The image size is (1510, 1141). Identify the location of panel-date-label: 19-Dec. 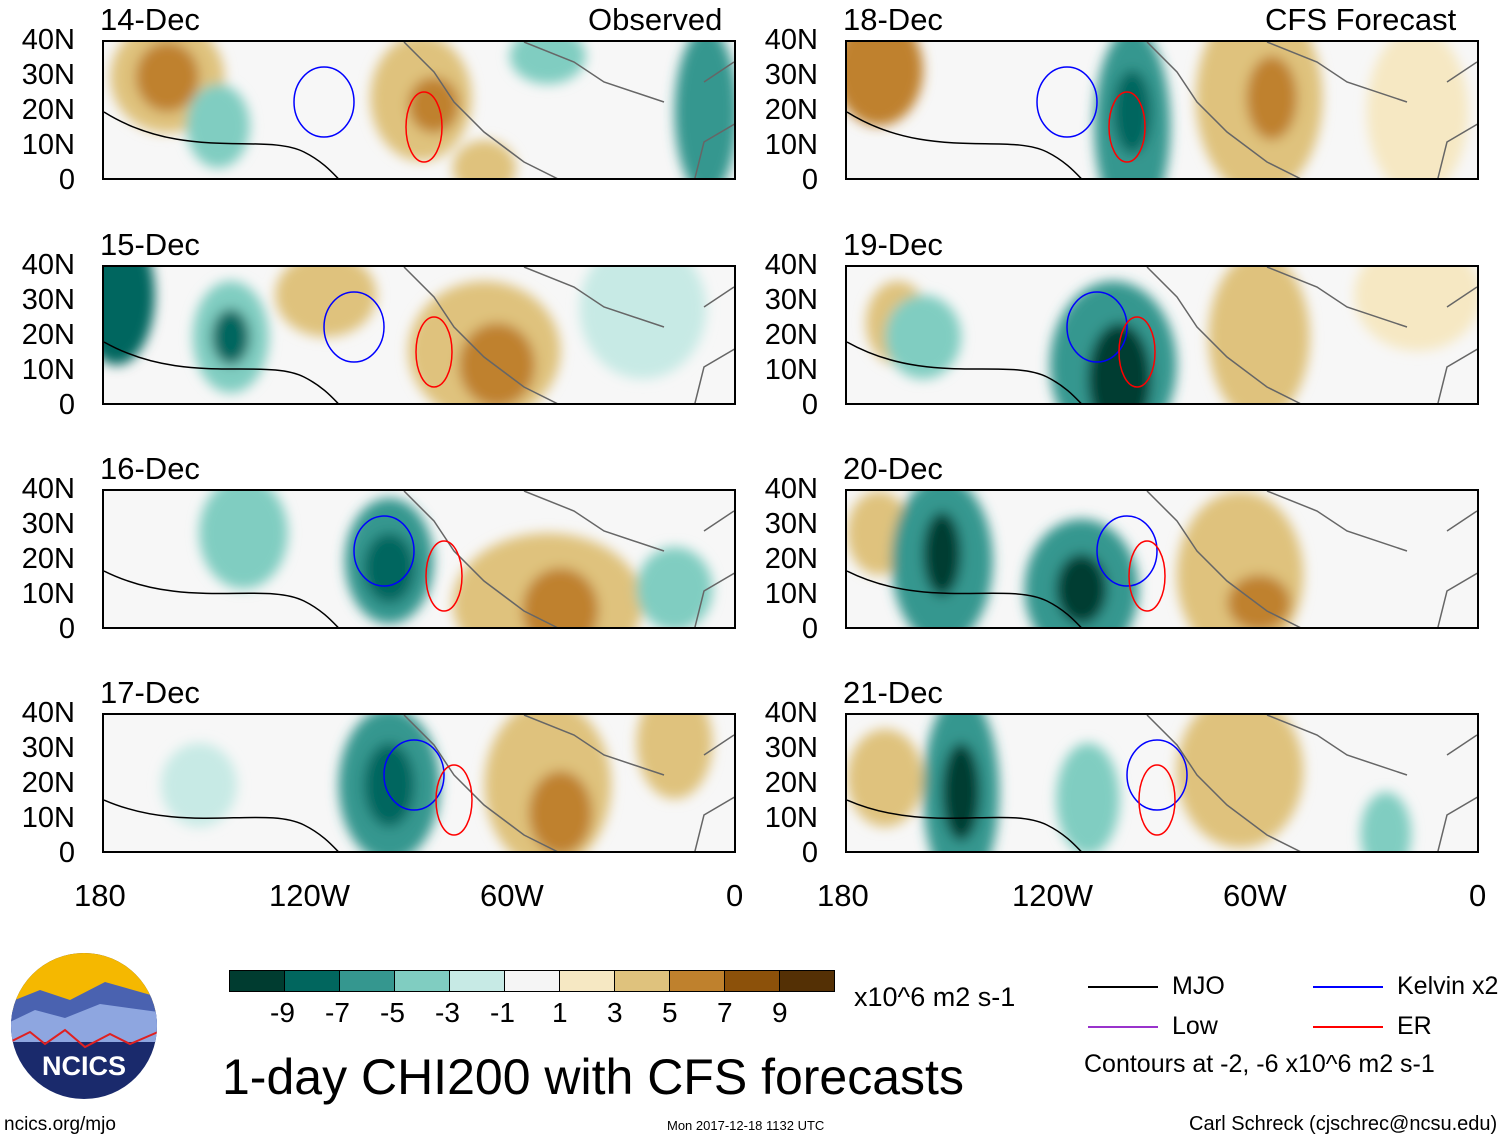
(893, 244).